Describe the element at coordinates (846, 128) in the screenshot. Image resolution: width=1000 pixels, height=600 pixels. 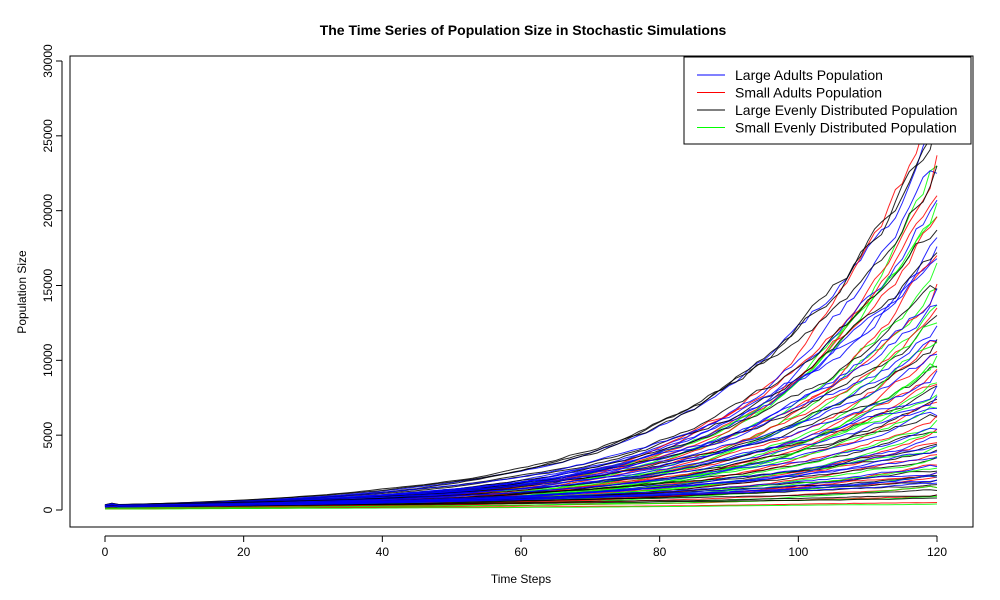
I see `legend-entry: Small Evenly Distributed Population` at that location.